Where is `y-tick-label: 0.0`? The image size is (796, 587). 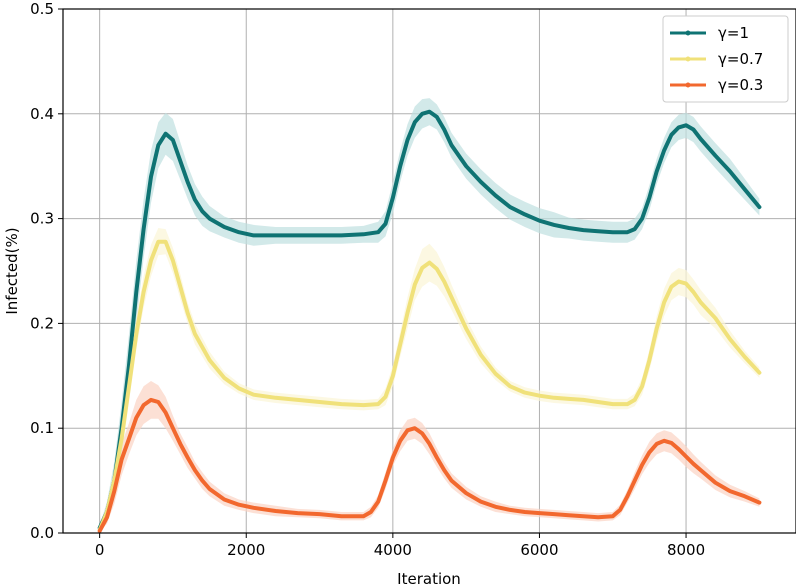
y-tick-label: 0.0 is located at coordinates (42, 533).